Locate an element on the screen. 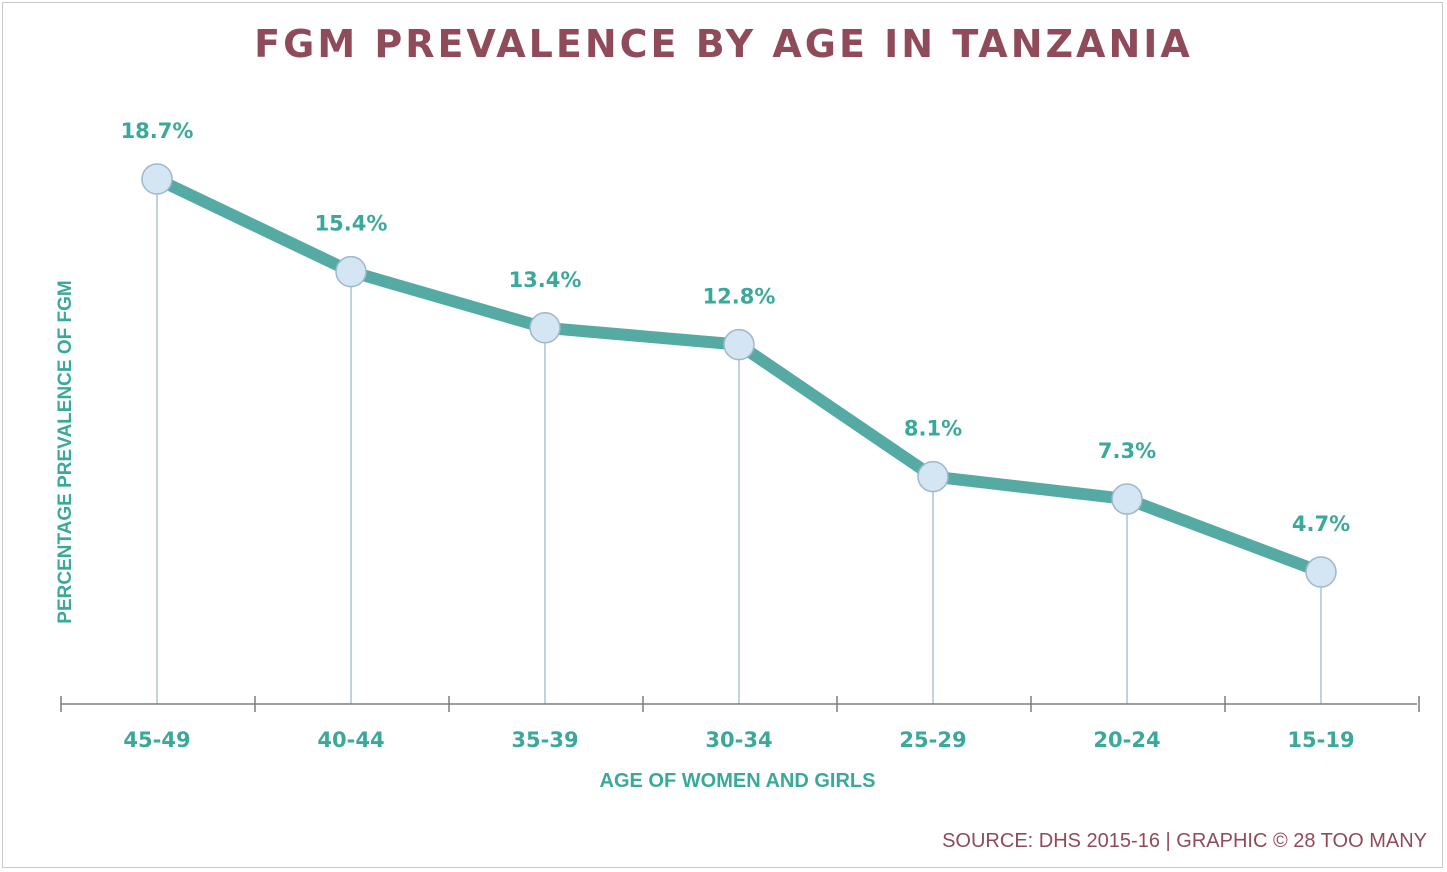 The image size is (1447, 872). data-label-35-39: 13.4% is located at coordinates (545, 280).